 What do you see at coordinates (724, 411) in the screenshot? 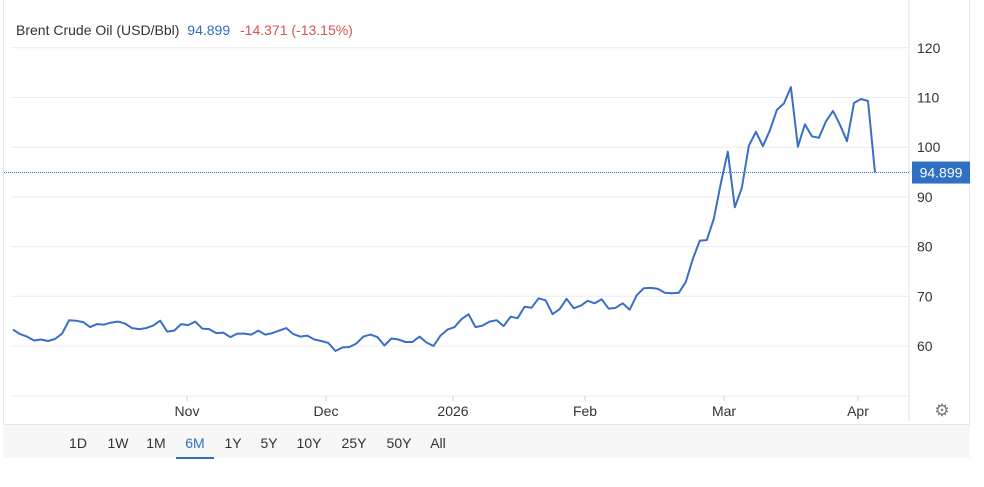
I see `x-tick-label: Mar` at bounding box center [724, 411].